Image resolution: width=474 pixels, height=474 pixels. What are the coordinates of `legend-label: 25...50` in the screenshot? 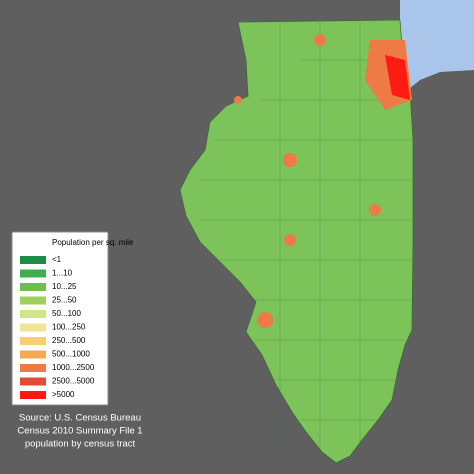 It's located at (64, 300).